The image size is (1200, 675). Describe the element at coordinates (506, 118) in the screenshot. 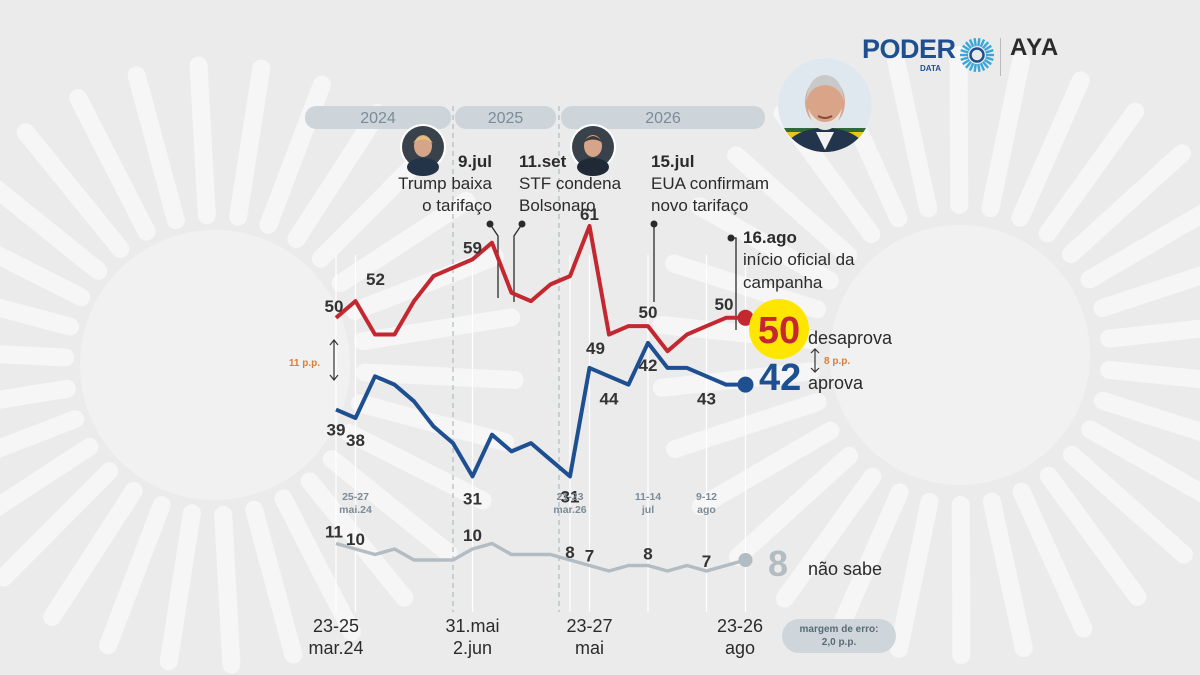

I see `year-label: 2025` at that location.